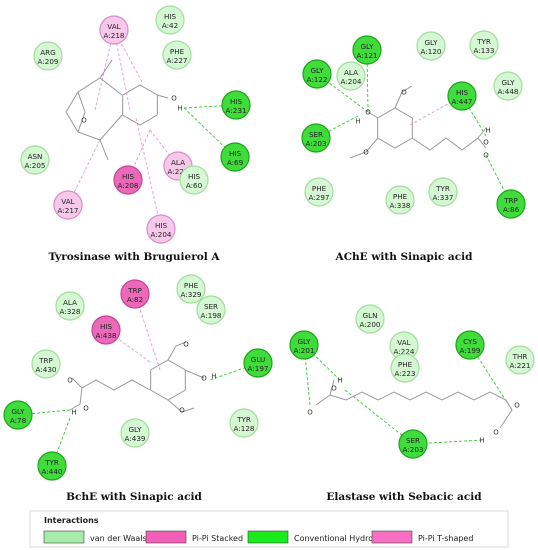 The image size is (538, 550). I want to click on residue-chain-number: A:328, so click(70, 311).